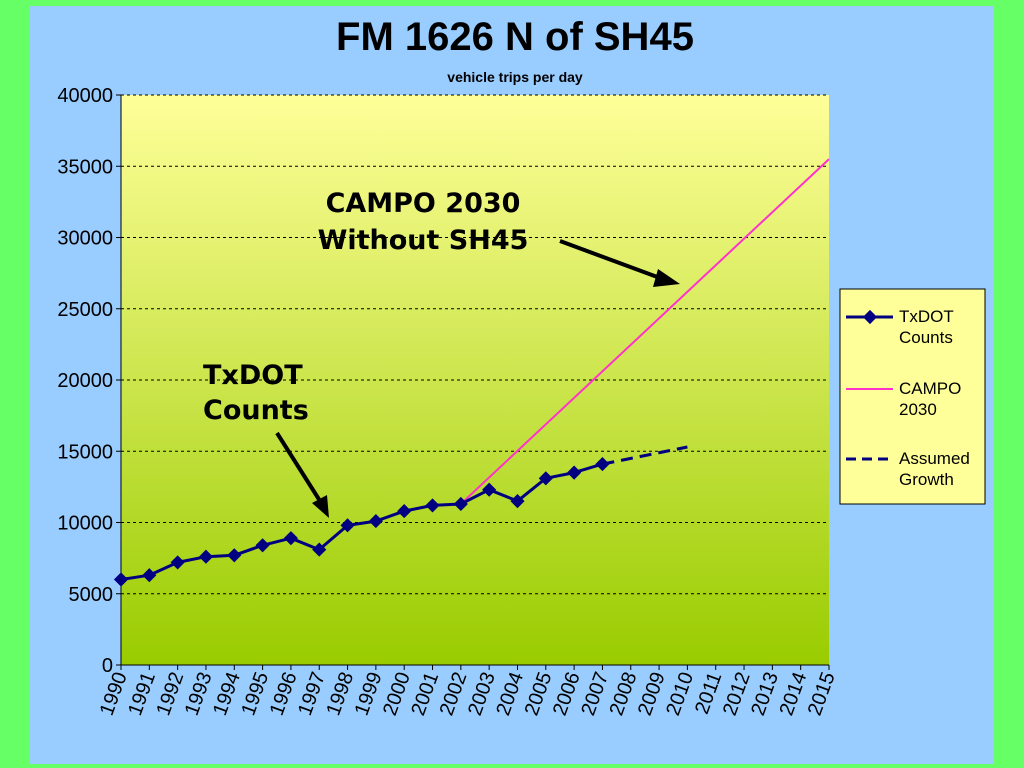 This screenshot has width=1024, height=768. What do you see at coordinates (266, 439) in the screenshot?
I see `annotation-txdot: TxDOT Counts` at bounding box center [266, 439].